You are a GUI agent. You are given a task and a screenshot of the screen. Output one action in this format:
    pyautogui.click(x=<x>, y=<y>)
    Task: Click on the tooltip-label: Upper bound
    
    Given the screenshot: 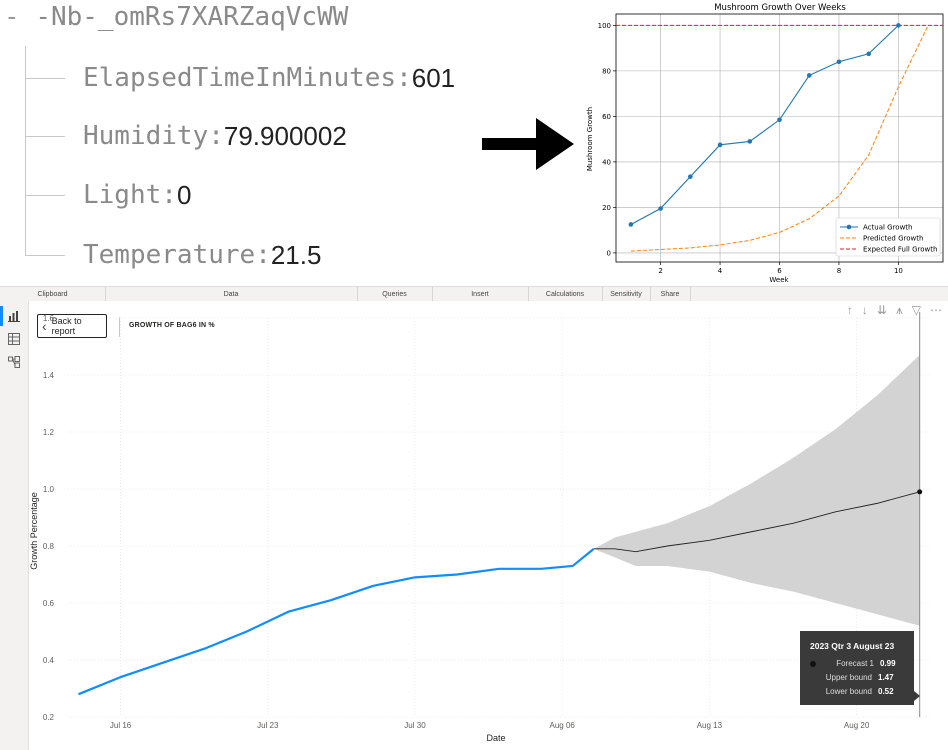 What is the action you would take?
    pyautogui.click(x=848, y=677)
    